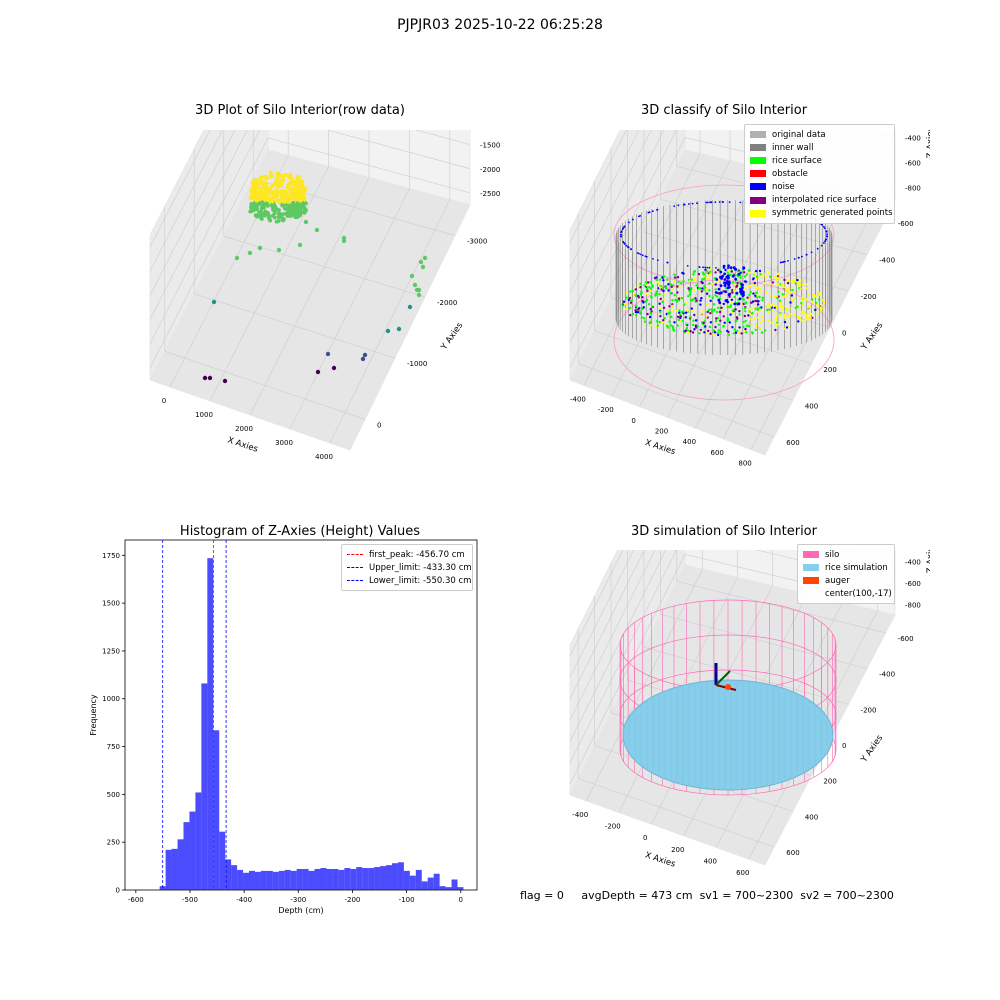  What do you see at coordinates (869, 297) in the screenshot?
I see `cls-y-tick-label: -200` at bounding box center [869, 297].